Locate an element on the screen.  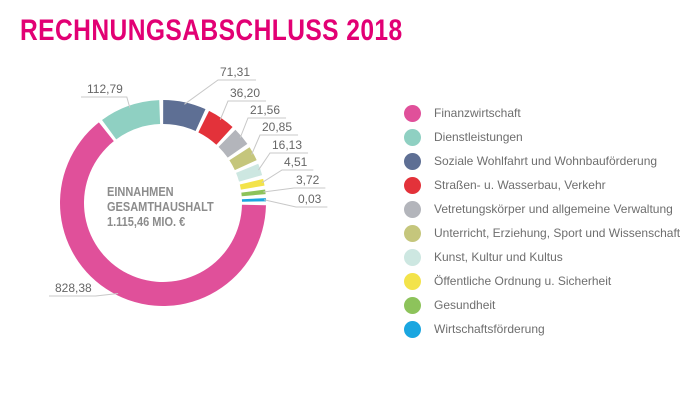
legend-item: Soziale Wohlfahrt und Wohnbauförderung is located at coordinates (542, 161).